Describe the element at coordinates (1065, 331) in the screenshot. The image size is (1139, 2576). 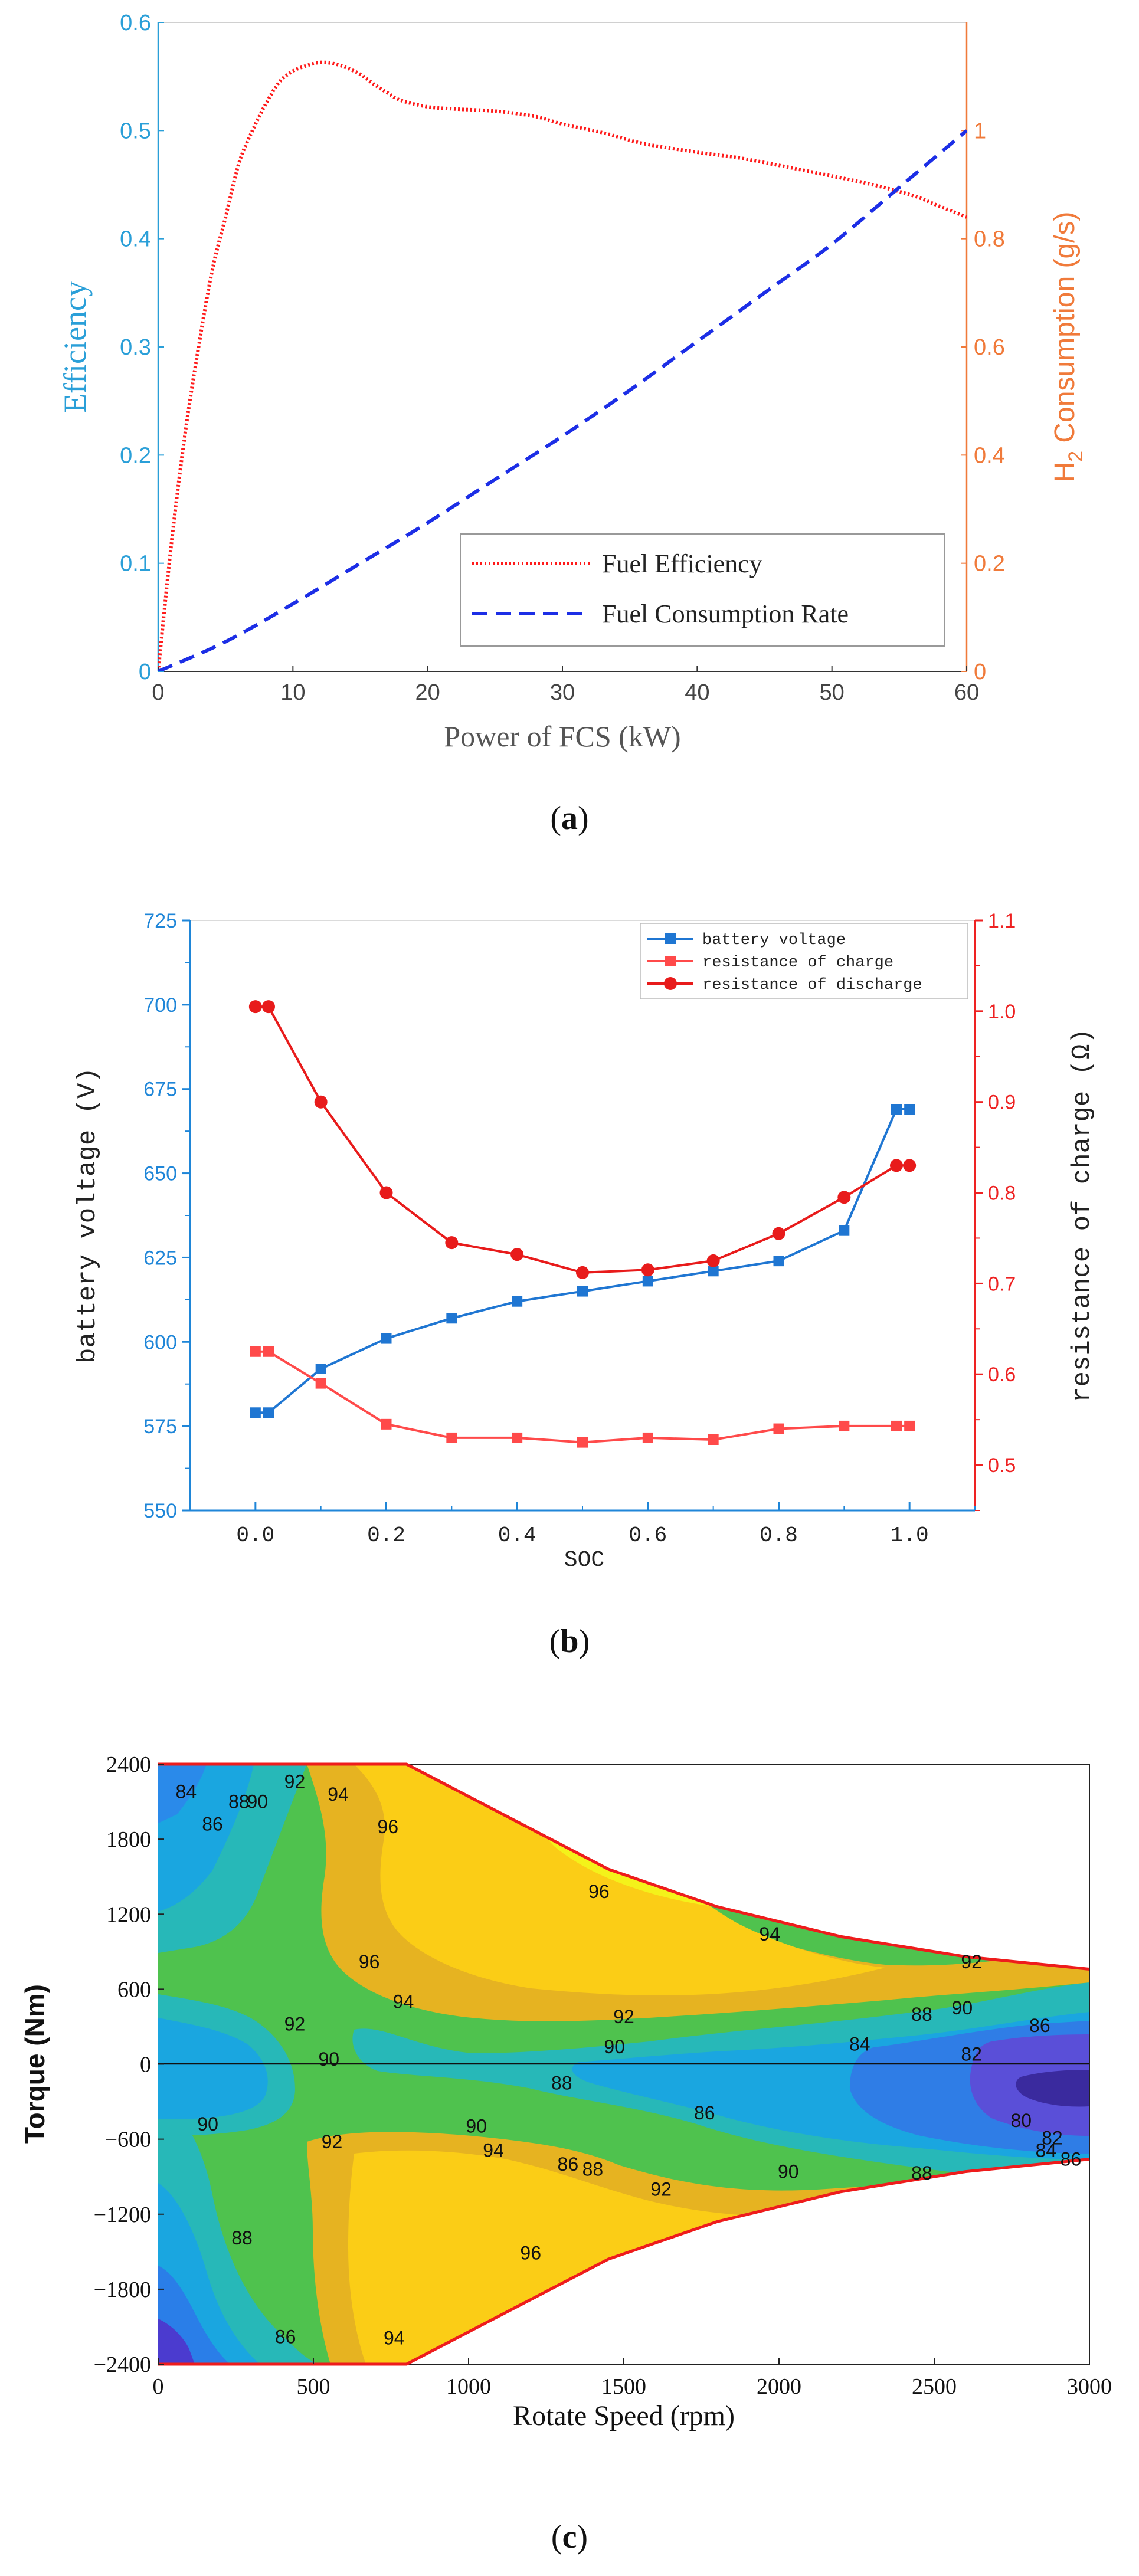
I see `y-right-label-rest: Consumption (g/s)` at that location.